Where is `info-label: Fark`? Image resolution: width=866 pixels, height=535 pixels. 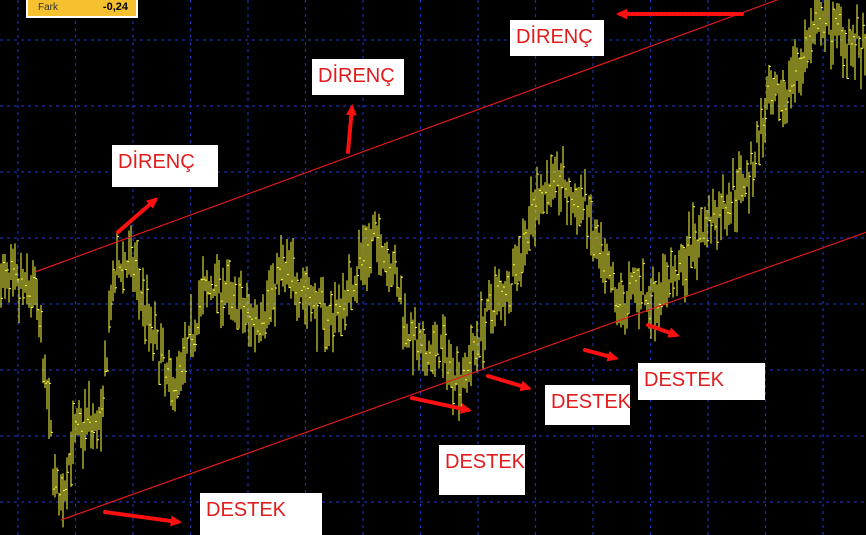
info-label: Fark is located at coordinates (48, 7).